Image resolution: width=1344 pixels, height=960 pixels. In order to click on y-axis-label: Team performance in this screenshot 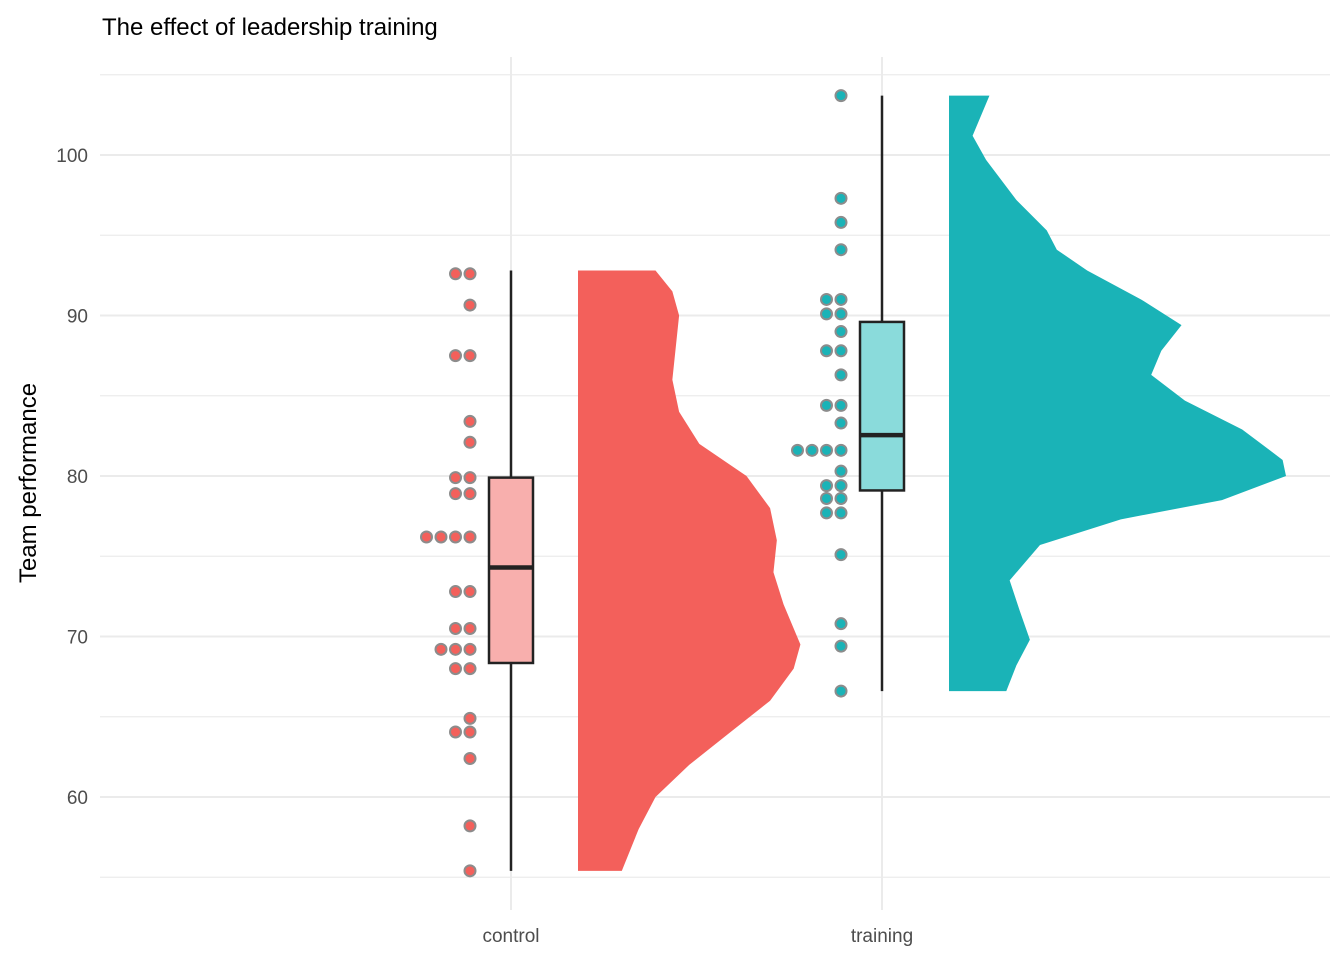, I will do `click(28, 483)`.